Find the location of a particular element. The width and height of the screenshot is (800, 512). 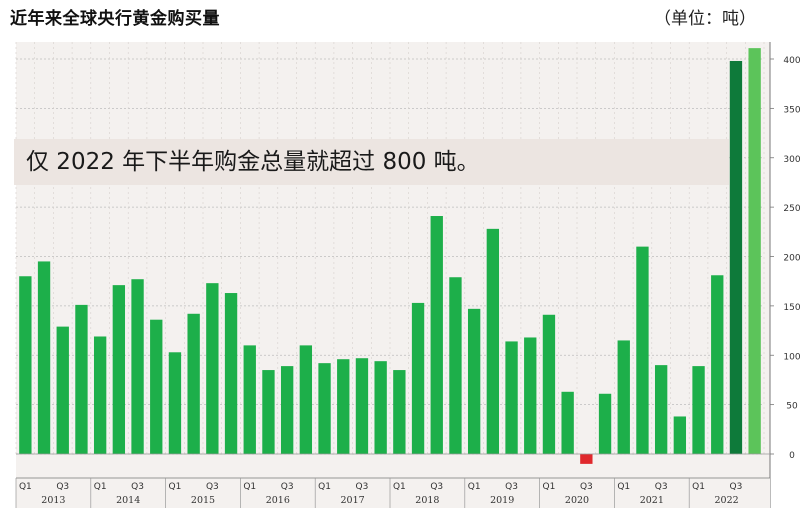

y-tick-label: 50 is located at coordinates (792, 407).